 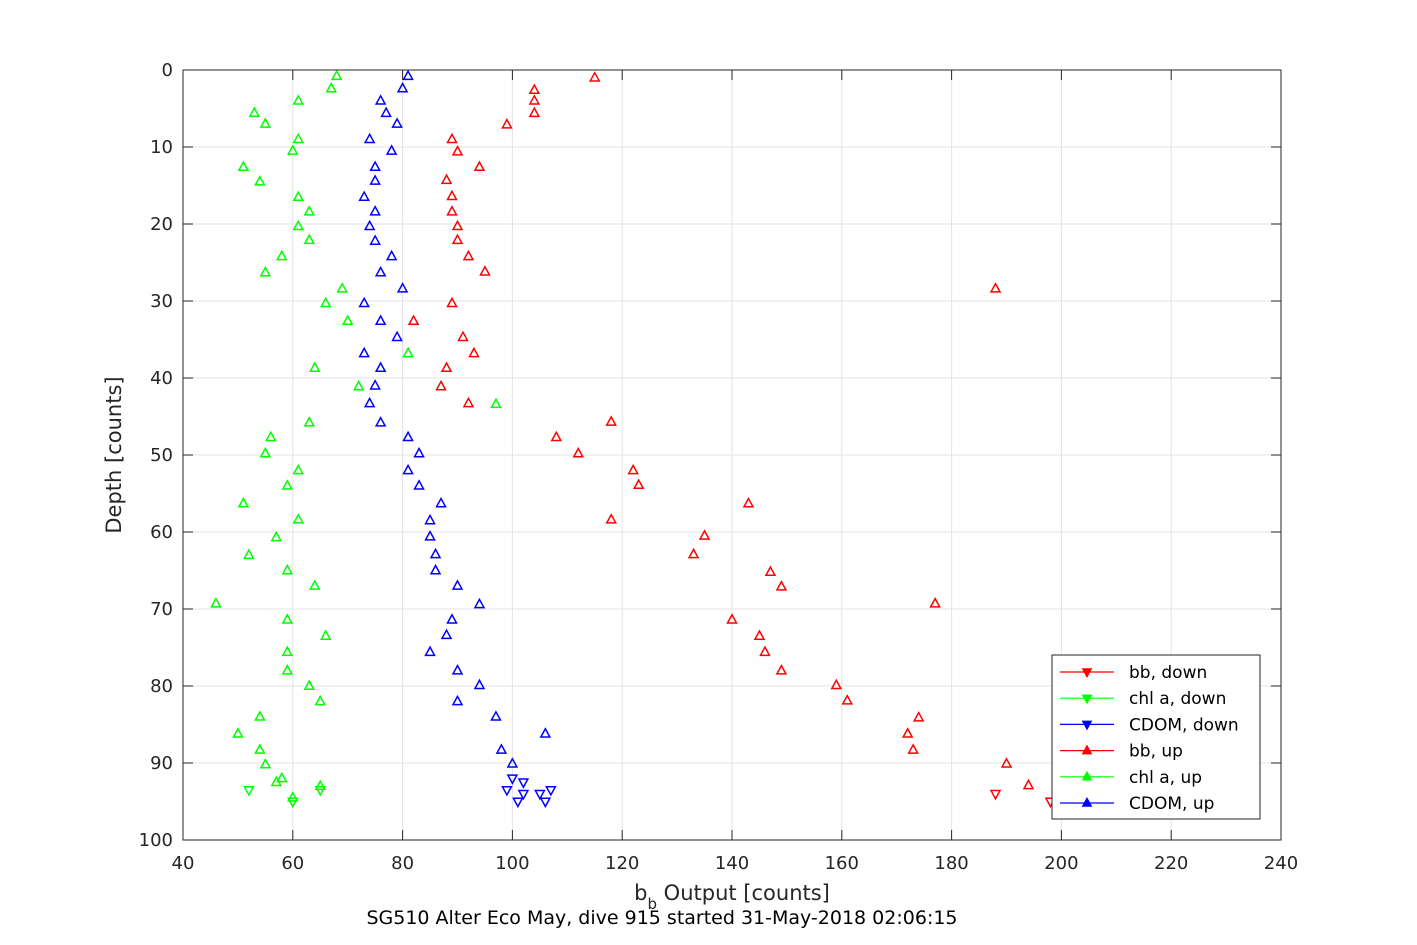 I want to click on series-chl-a-down, so click(x=285, y=797).